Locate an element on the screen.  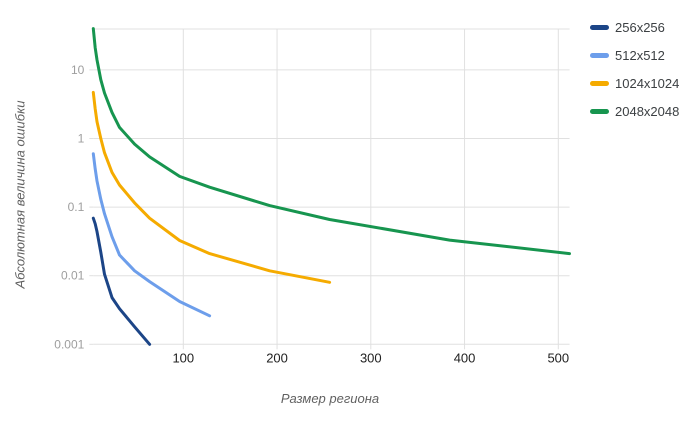
y-axis-title: Абсолютная величина ошибки is located at coordinates (20, 194).